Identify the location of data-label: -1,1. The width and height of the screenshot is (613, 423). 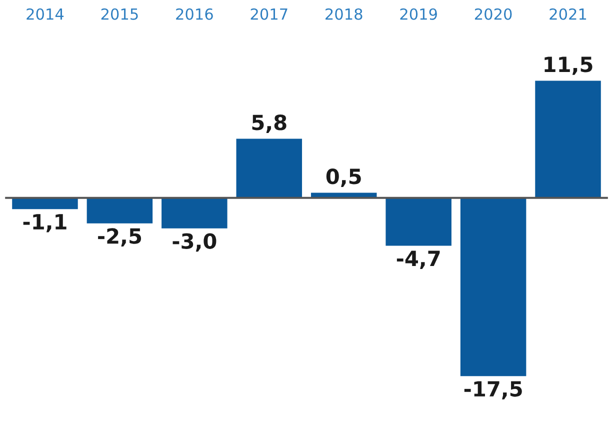
(44, 223).